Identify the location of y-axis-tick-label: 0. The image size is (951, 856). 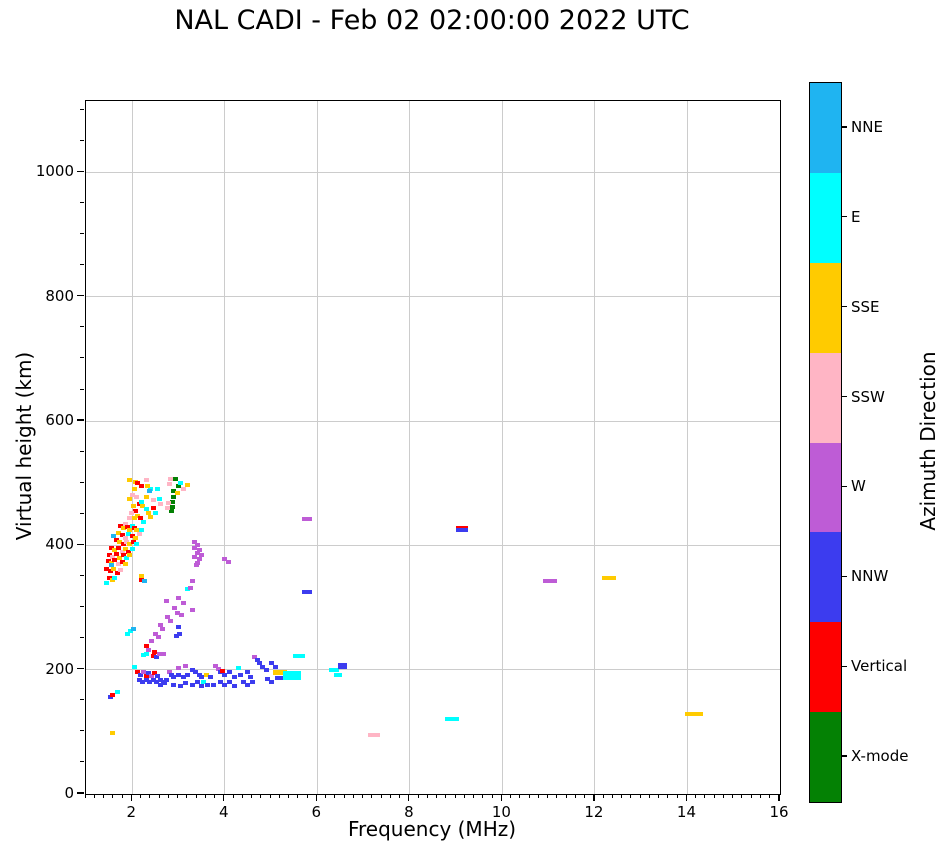
(69, 793).